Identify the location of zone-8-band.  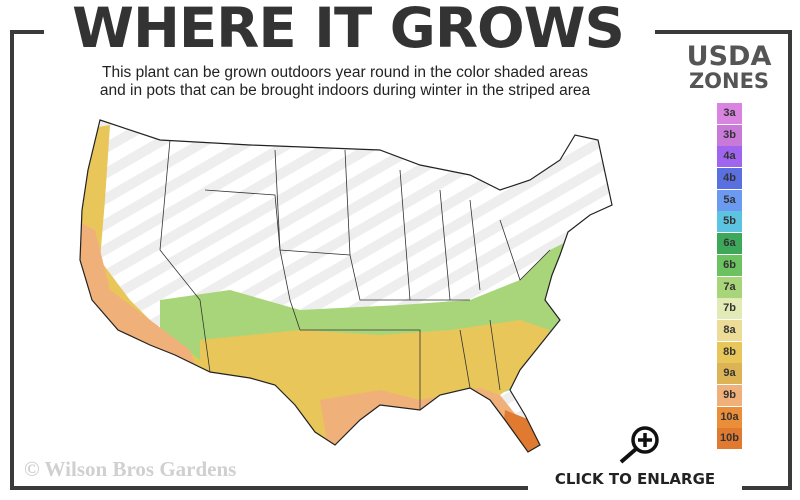
(375, 386).